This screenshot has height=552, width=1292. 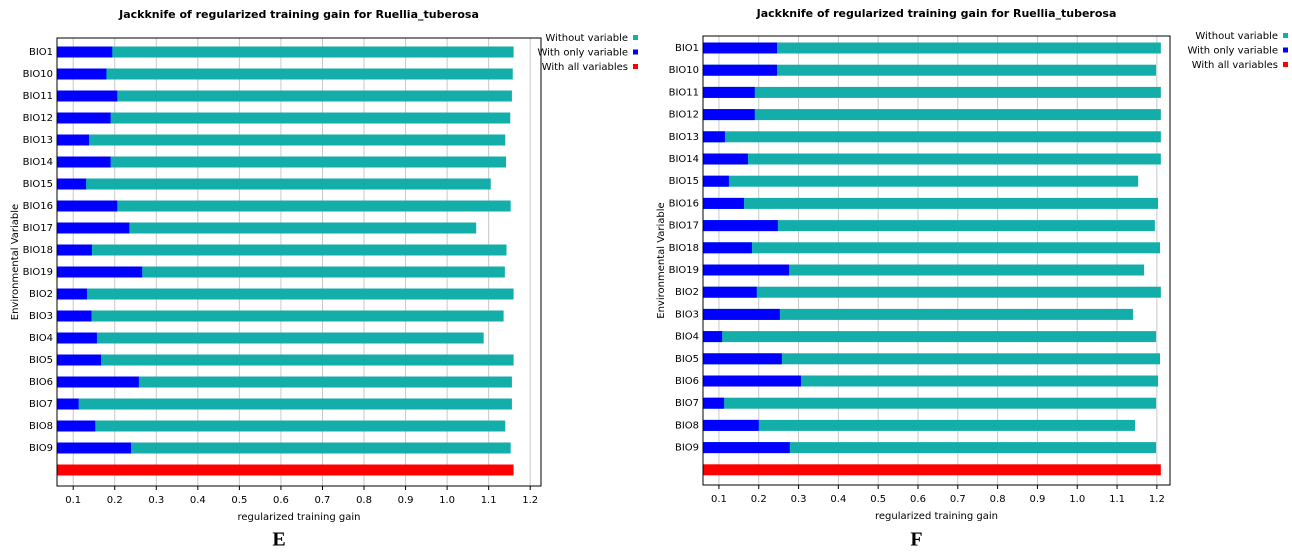 What do you see at coordinates (687, 448) in the screenshot?
I see `y-tick-label: BIO9` at bounding box center [687, 448].